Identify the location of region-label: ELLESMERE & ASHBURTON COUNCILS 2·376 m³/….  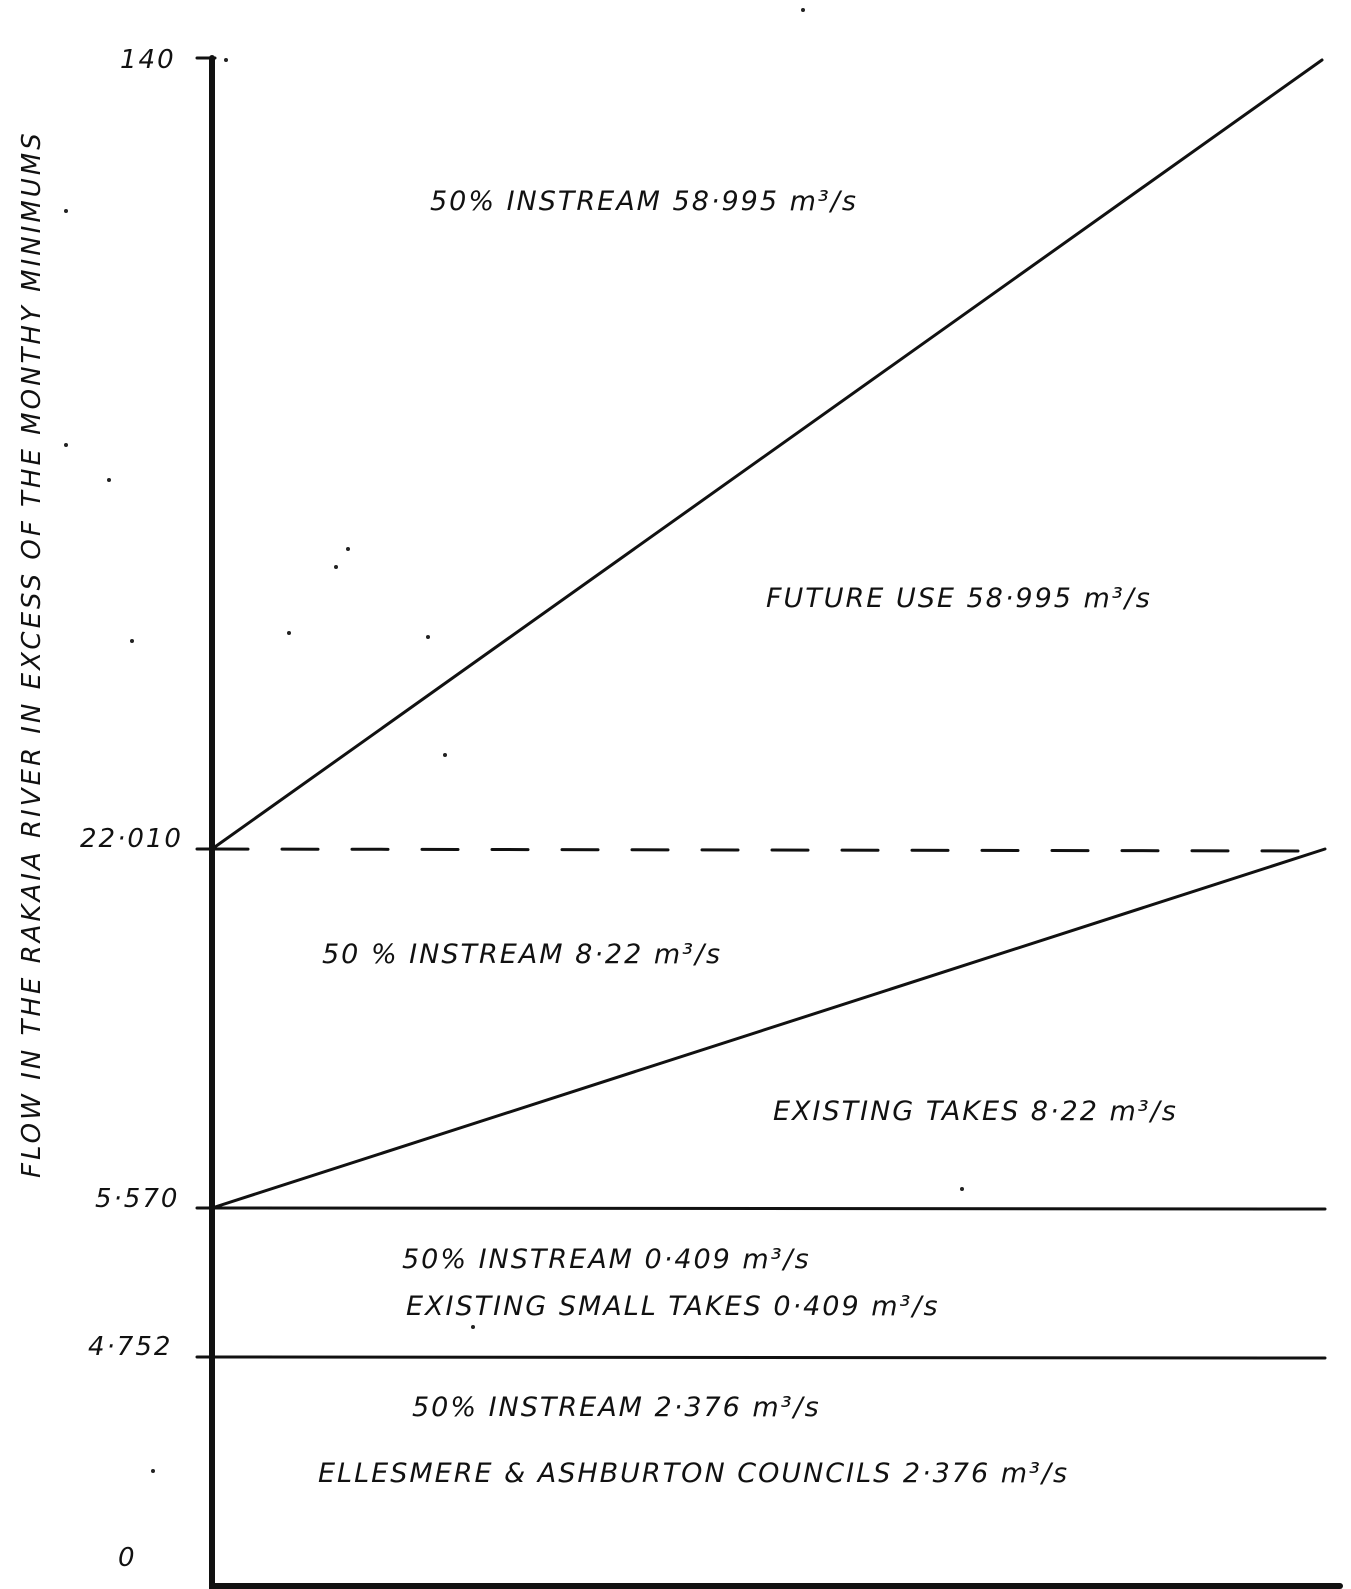
(693, 1473).